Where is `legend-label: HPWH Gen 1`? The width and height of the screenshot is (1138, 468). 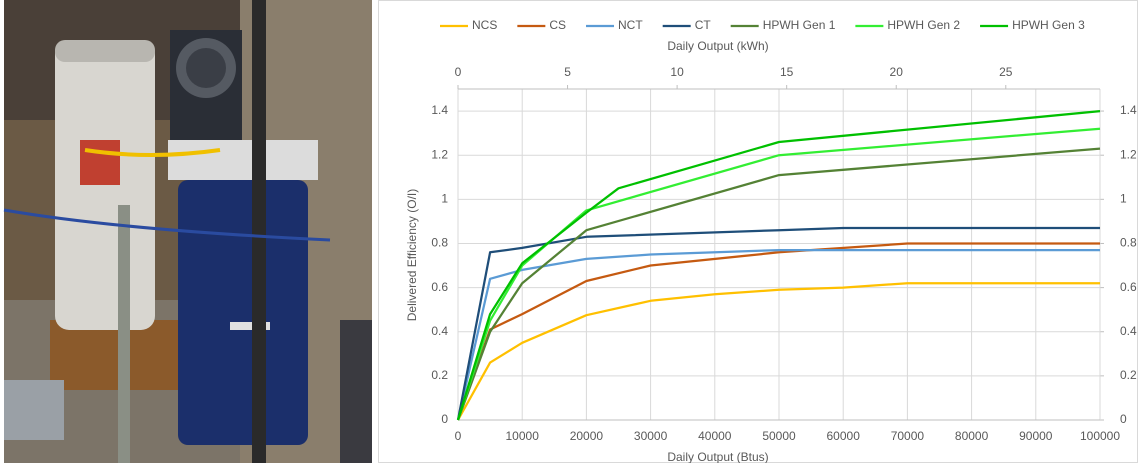
legend-label: HPWH Gen 1 is located at coordinates (799, 25).